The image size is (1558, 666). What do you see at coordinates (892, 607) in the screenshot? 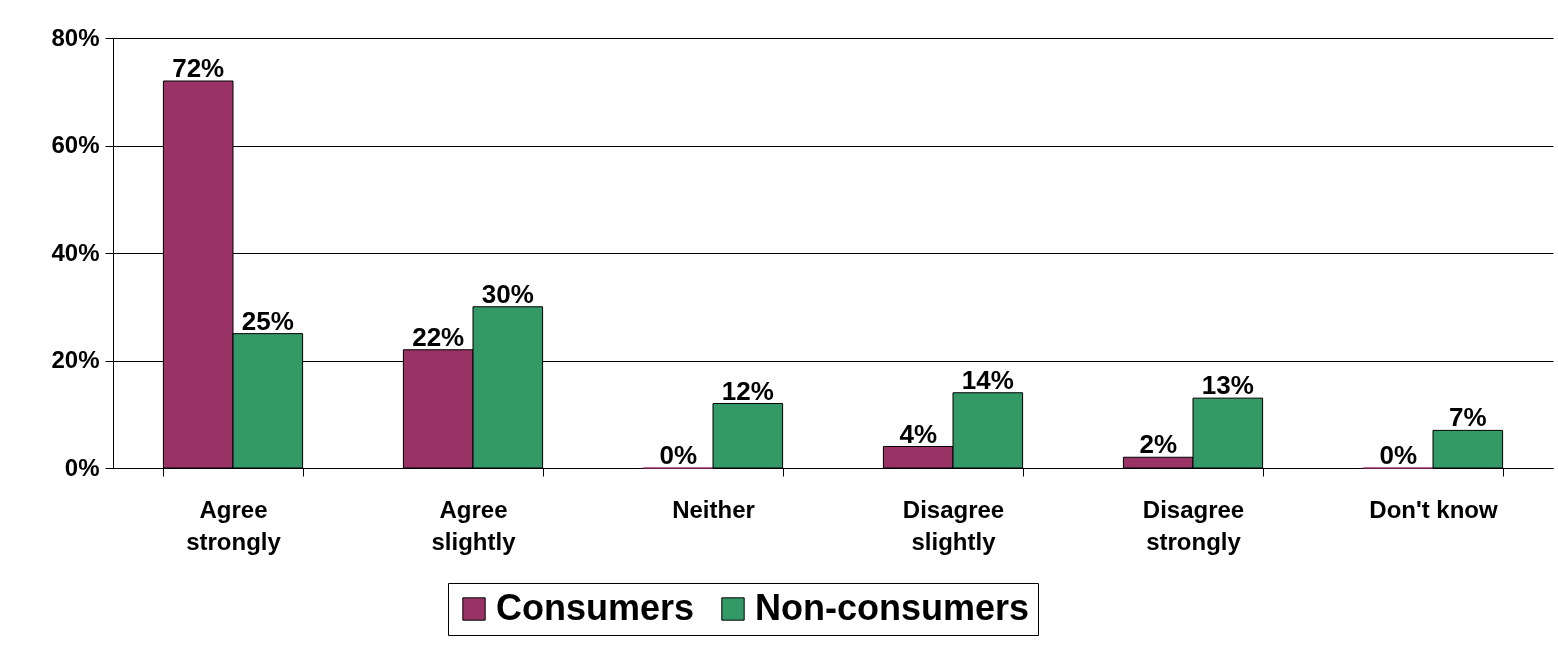
I see `legend-label: Non-consumers` at bounding box center [892, 607].